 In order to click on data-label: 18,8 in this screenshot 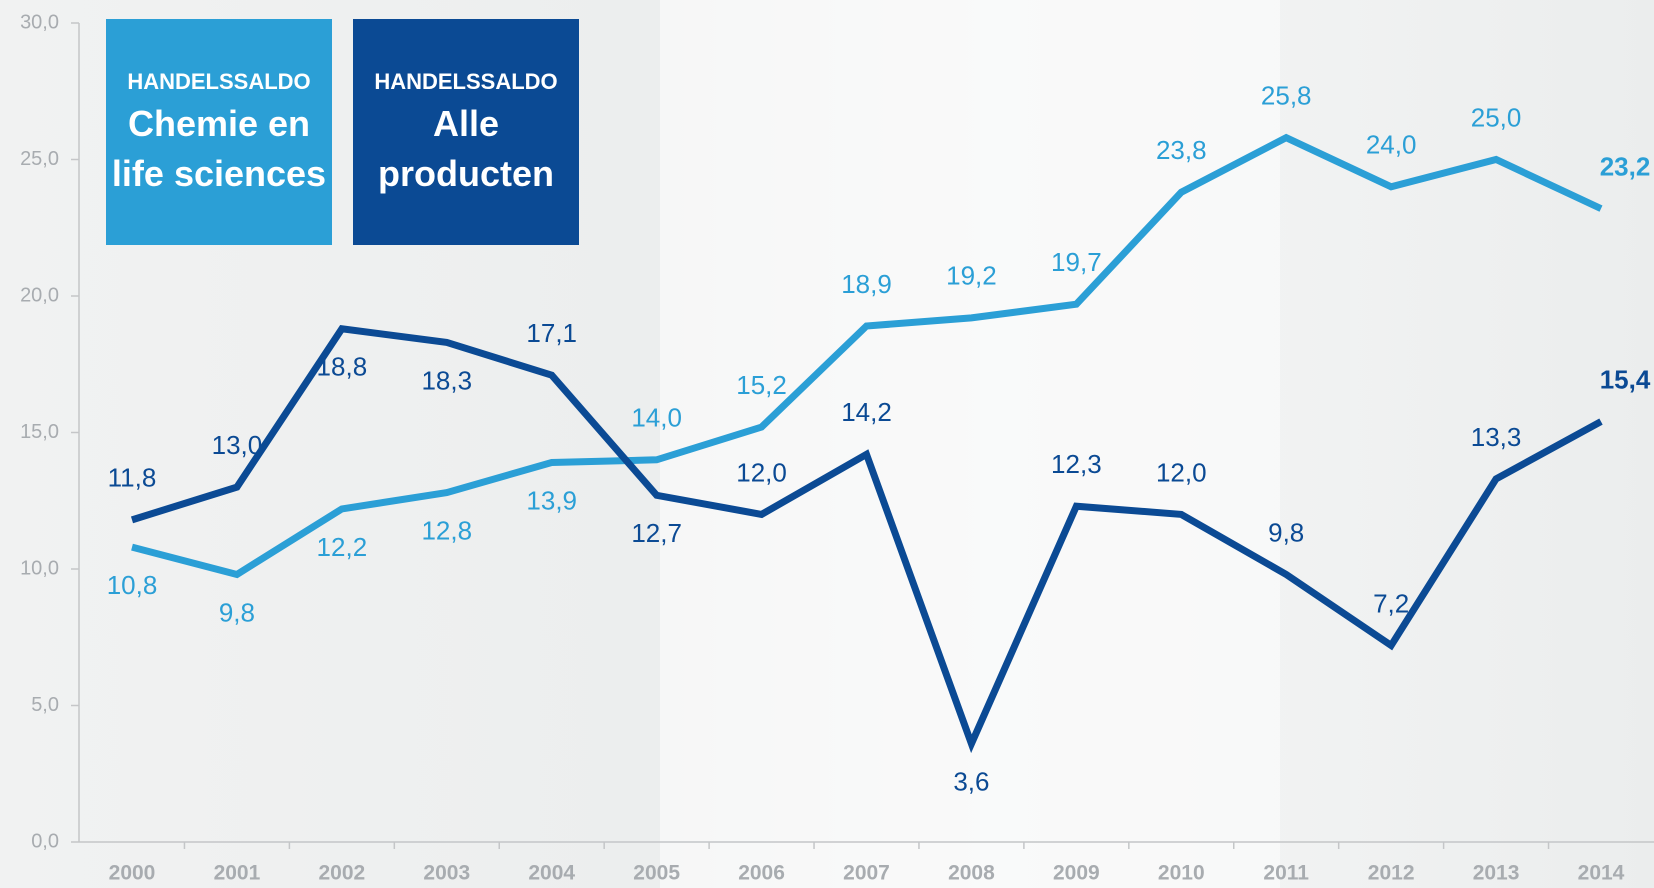, I will do `click(342, 367)`.